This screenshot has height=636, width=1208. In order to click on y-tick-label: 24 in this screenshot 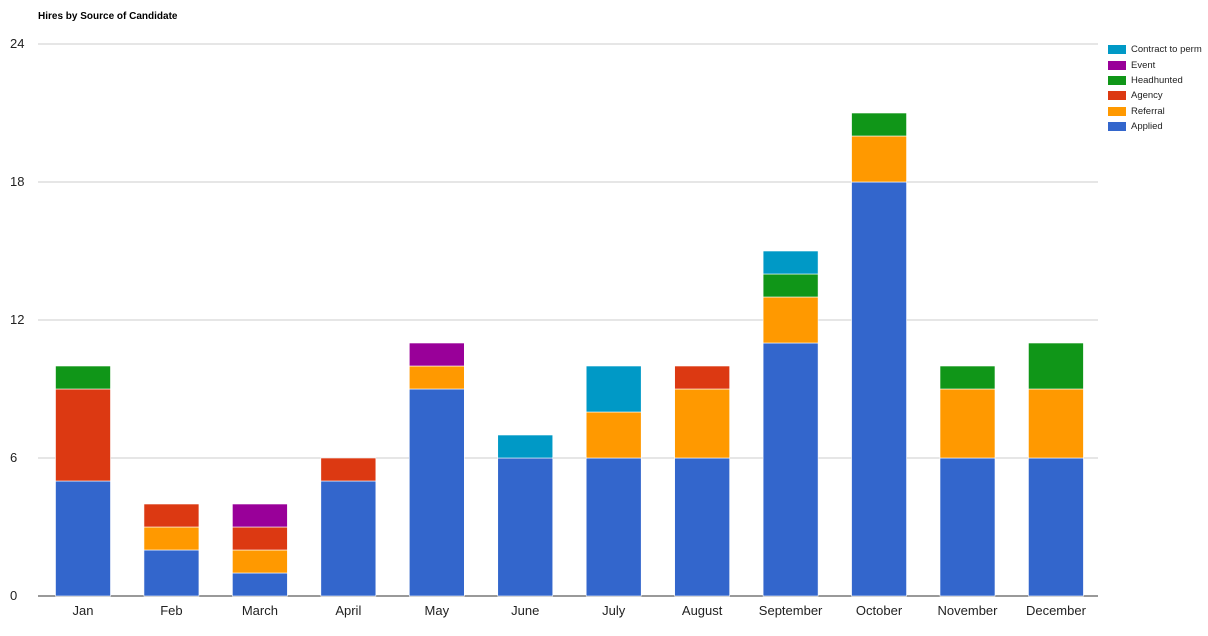, I will do `click(17, 43)`.